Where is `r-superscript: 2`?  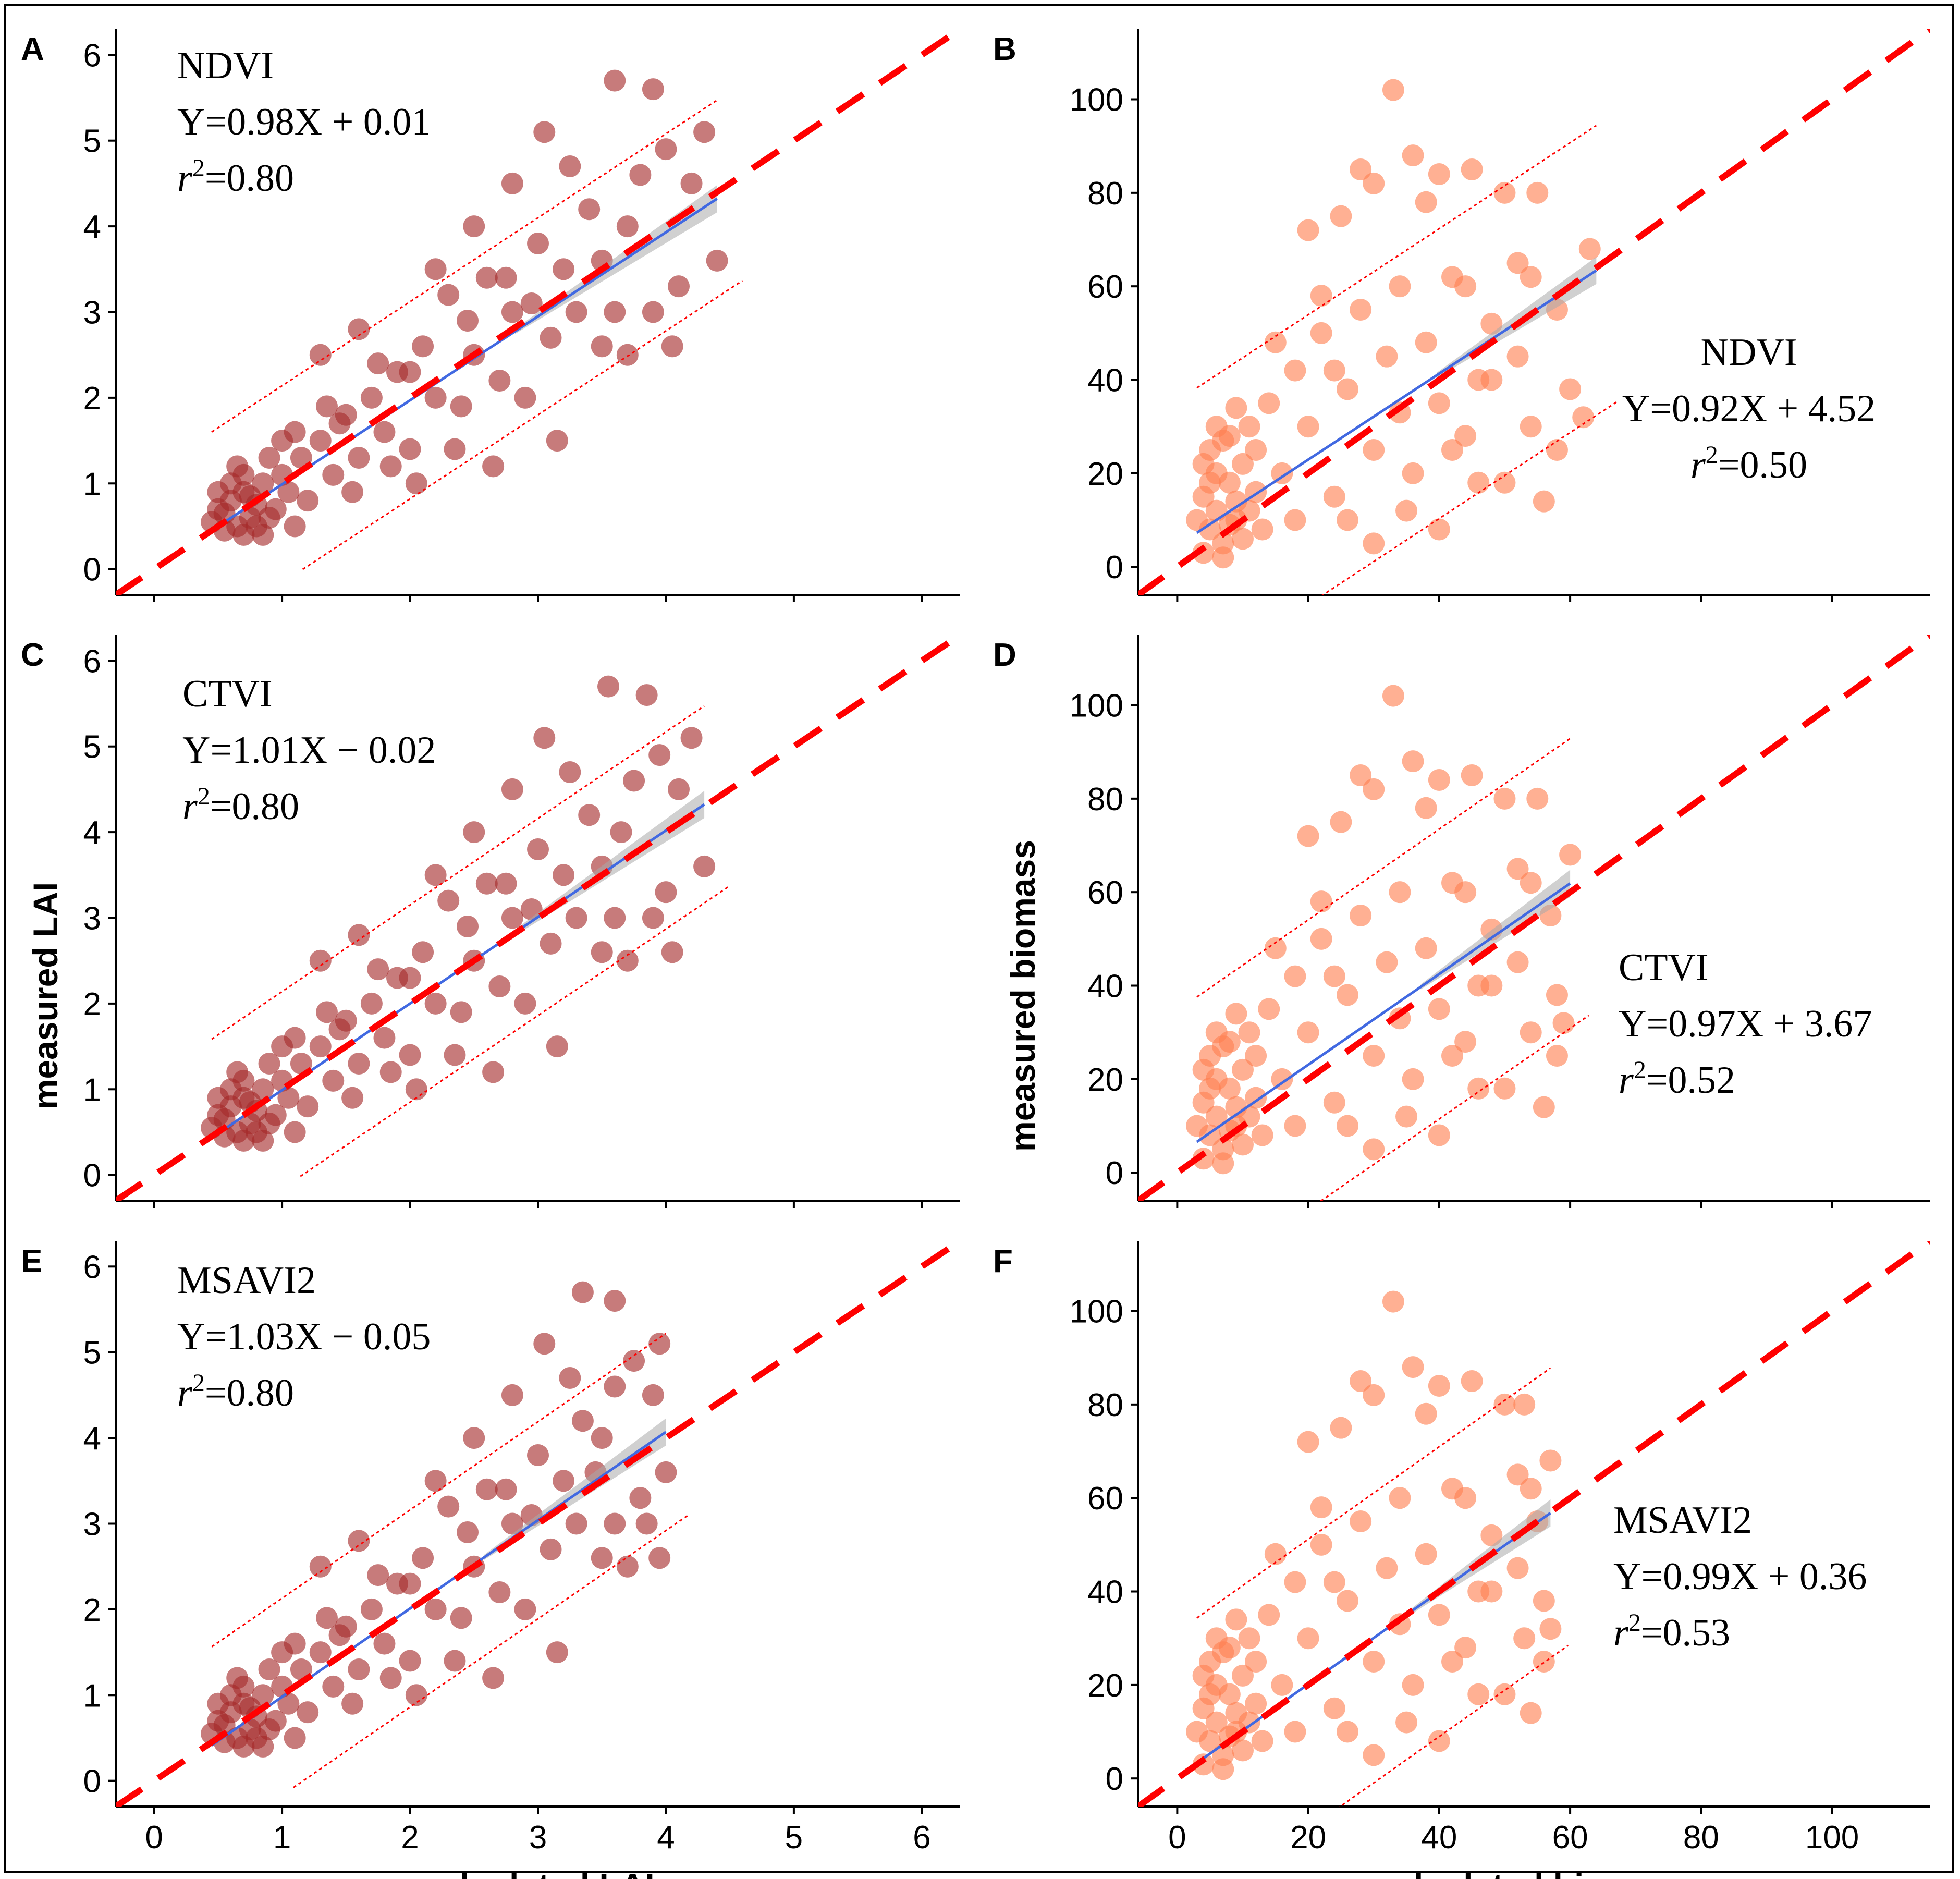 r-superscript: 2 is located at coordinates (1634, 1623).